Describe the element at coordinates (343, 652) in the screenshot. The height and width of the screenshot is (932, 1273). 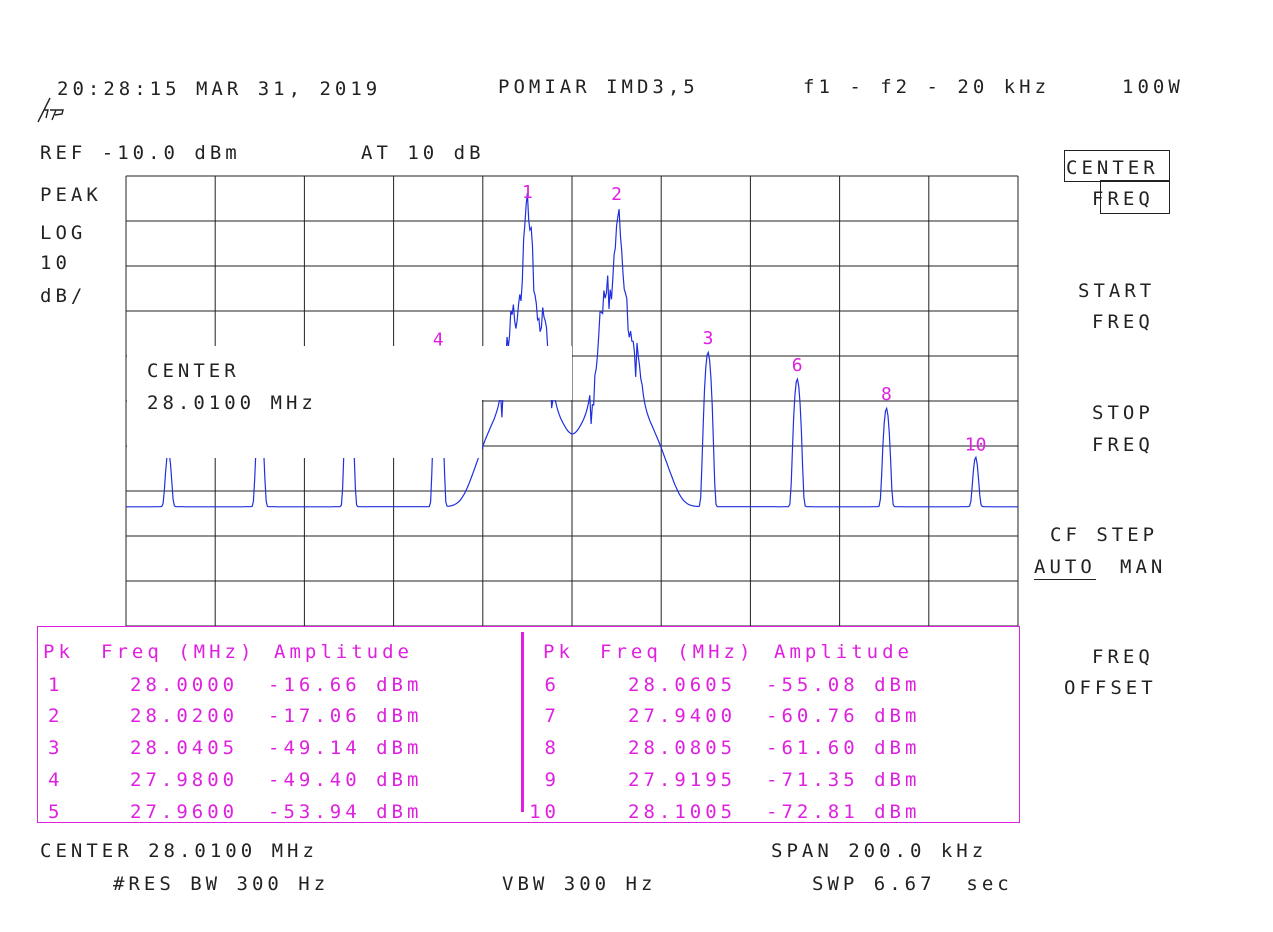
I see `table-header-amplitude: Amplitude` at that location.